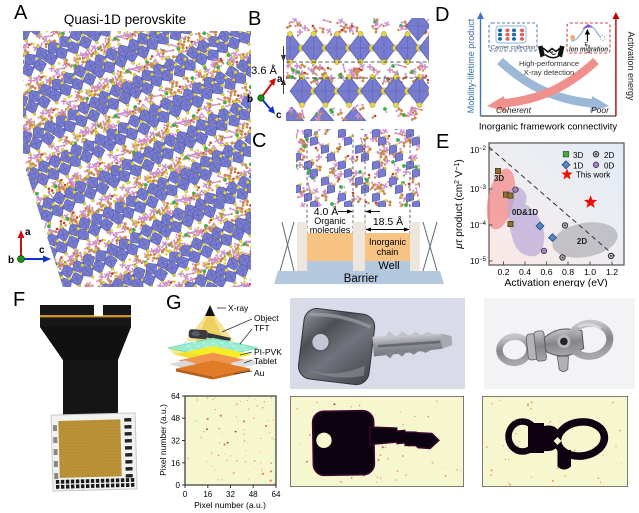 Image resolution: width=639 pixels, height=513 pixels. What do you see at coordinates (262, 328) in the screenshot?
I see `svg-text: TFT` at bounding box center [262, 328].